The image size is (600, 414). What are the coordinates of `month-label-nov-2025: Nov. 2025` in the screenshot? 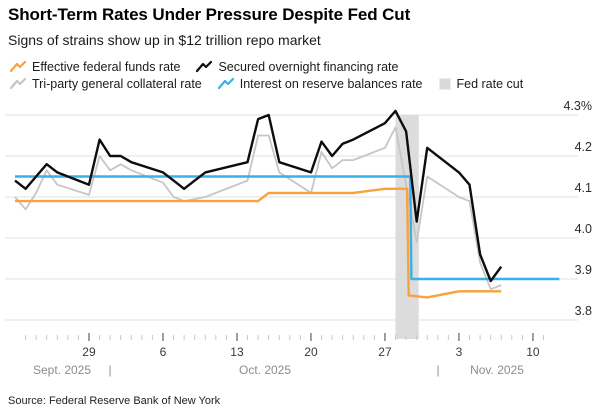 It's located at (497, 370).